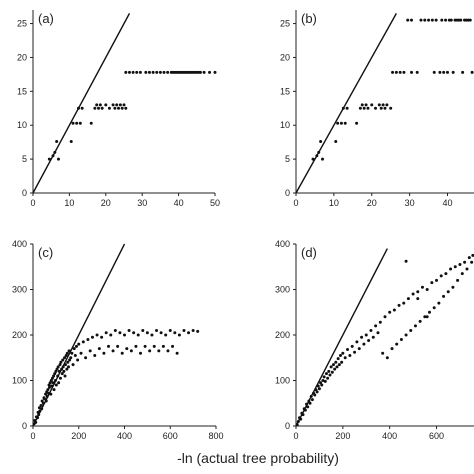 The height and width of the screenshot is (474, 474). What do you see at coordinates (282, 335) in the screenshot?
I see `y-tick-label: 200` at bounding box center [282, 335].